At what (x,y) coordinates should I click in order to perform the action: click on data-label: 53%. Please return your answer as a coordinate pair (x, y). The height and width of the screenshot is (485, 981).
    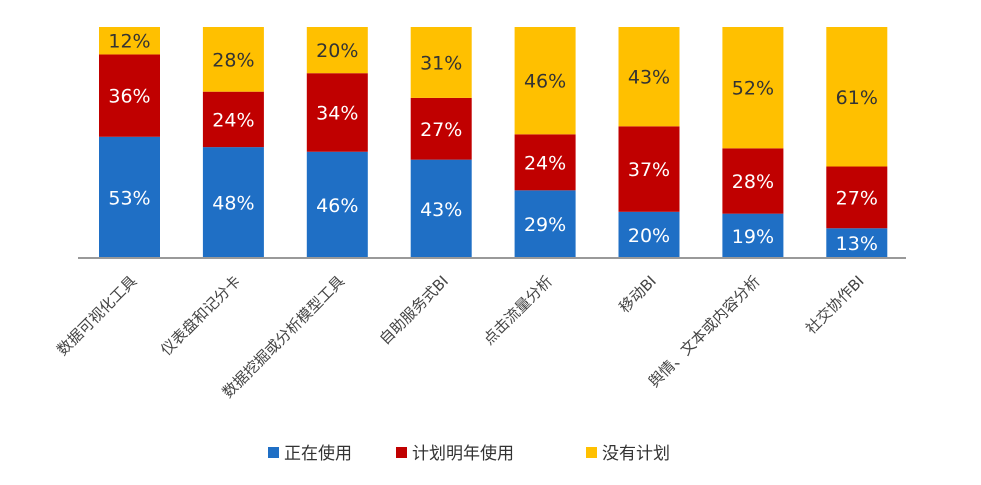
    Looking at the image, I should click on (129, 198).